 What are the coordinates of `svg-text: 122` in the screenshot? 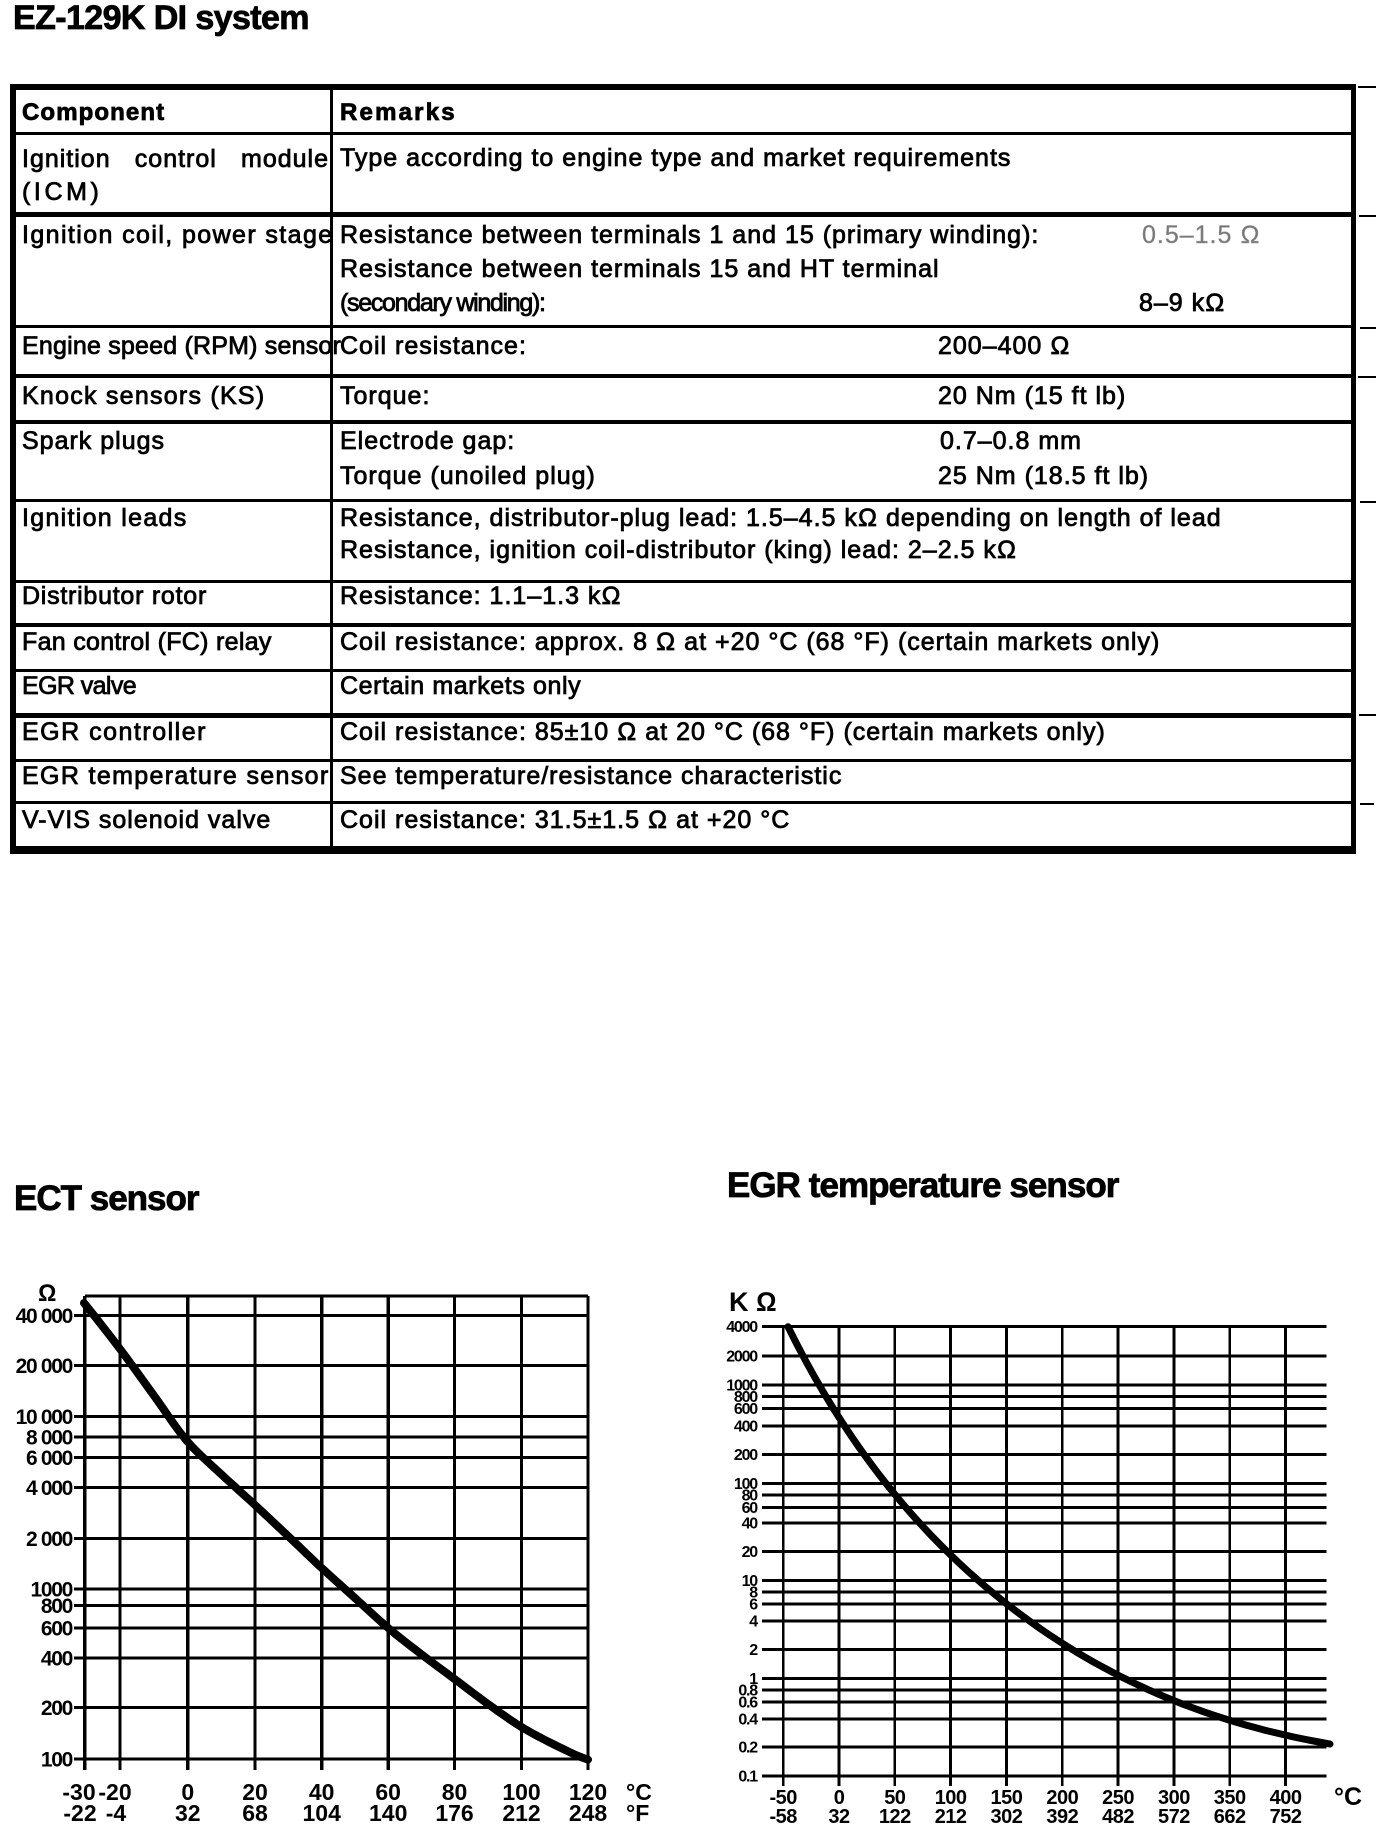 It's located at (895, 1817).